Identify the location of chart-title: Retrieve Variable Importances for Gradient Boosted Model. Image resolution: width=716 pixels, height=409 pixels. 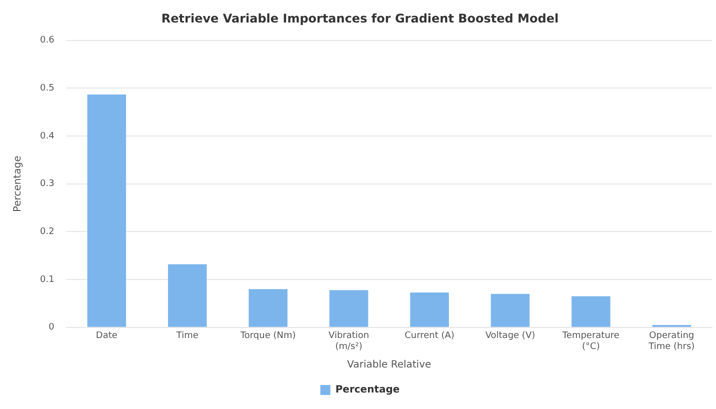
(360, 18).